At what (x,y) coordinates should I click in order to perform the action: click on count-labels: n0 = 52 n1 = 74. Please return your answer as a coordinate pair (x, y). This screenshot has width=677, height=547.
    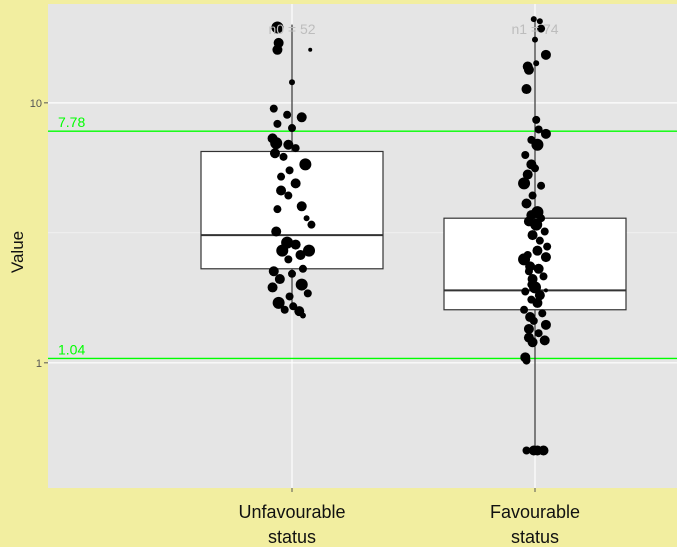
    Looking at the image, I should click on (413, 29).